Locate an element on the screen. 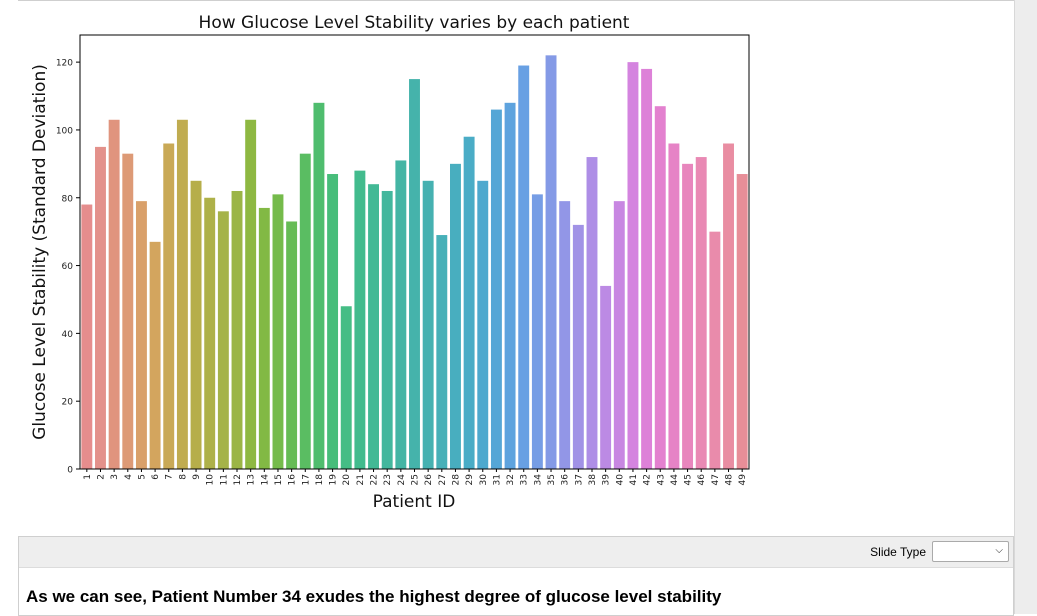 The height and width of the screenshot is (616, 1037). y-tick-label: 100 is located at coordinates (64, 131).